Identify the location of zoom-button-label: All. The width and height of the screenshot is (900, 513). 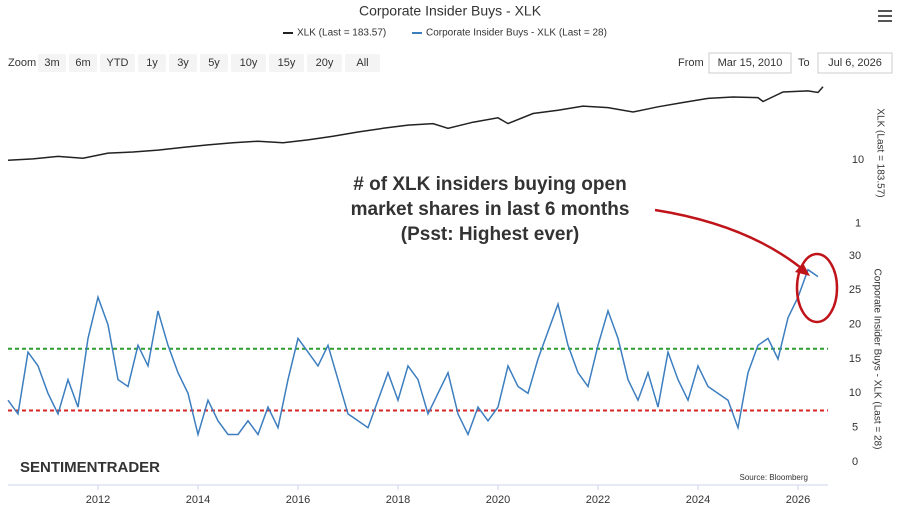
(362, 63).